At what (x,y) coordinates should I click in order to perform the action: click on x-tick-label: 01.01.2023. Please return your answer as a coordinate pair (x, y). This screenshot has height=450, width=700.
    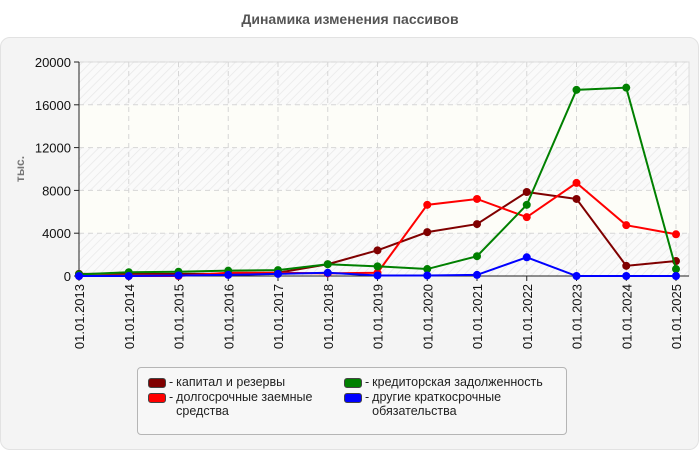
    Looking at the image, I should click on (577, 316).